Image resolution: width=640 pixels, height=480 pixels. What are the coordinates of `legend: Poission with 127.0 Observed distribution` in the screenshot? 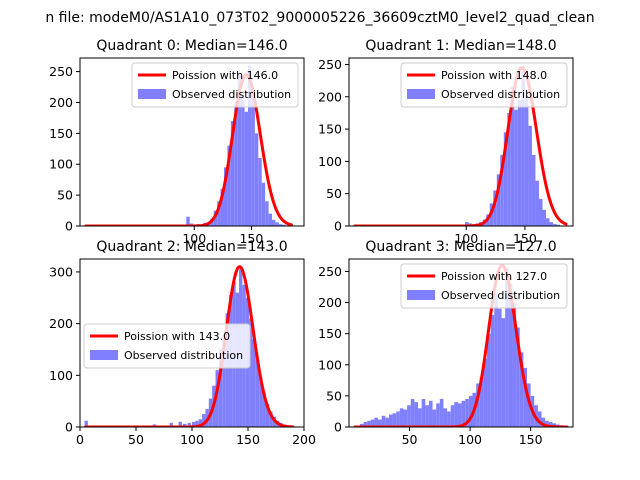 It's located at (484, 286).